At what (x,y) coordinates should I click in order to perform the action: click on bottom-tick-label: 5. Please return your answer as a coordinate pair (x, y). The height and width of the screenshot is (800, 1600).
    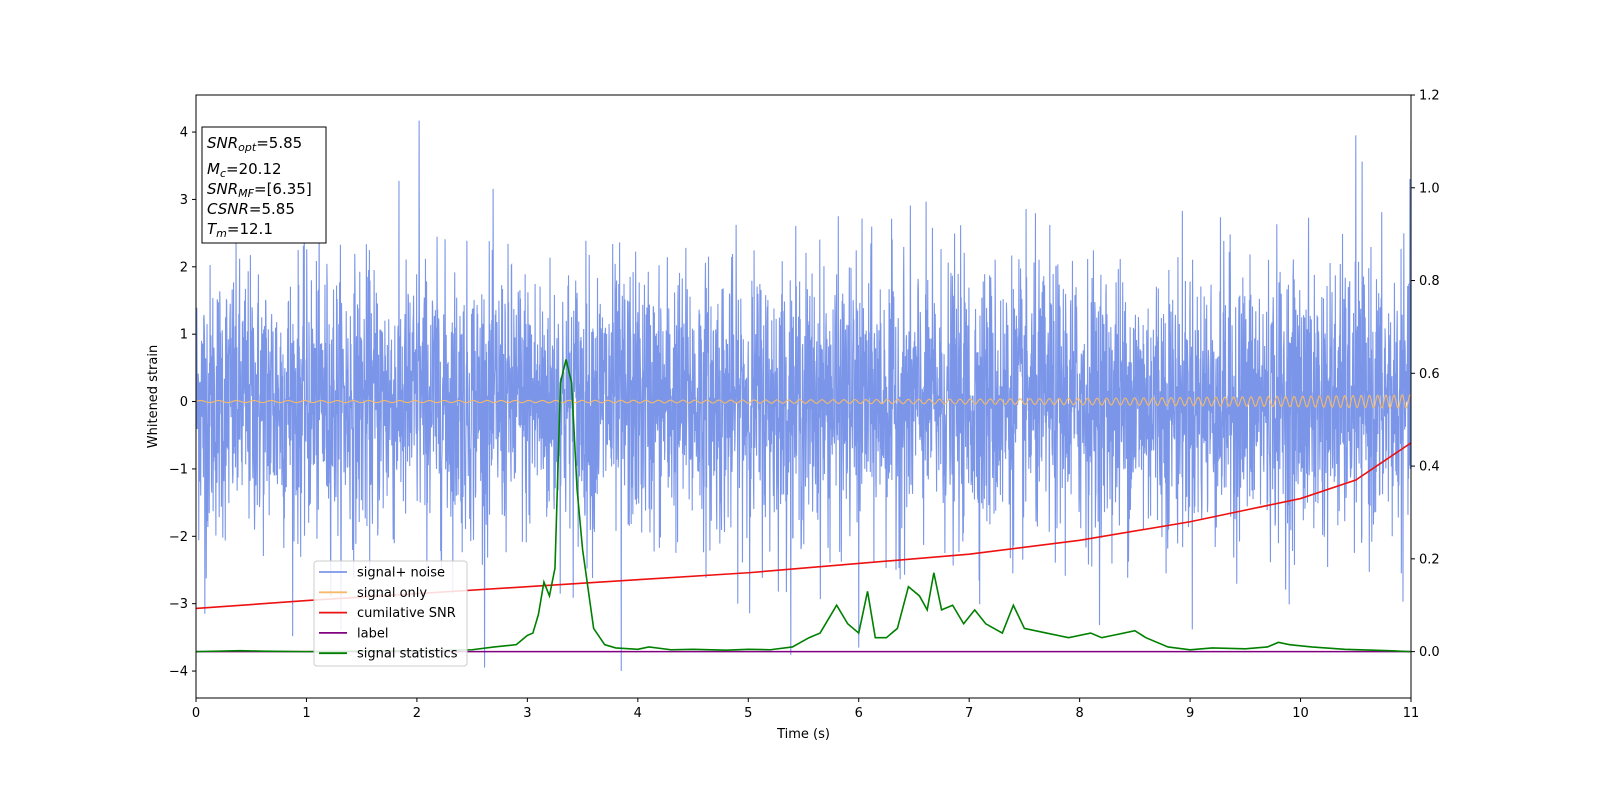
    Looking at the image, I should click on (748, 713).